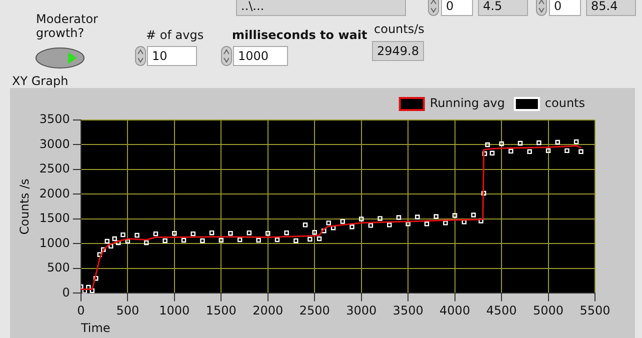 The image size is (642, 338). What do you see at coordinates (40, 81) in the screenshot?
I see `chart-title: XY Graph` at bounding box center [40, 81].